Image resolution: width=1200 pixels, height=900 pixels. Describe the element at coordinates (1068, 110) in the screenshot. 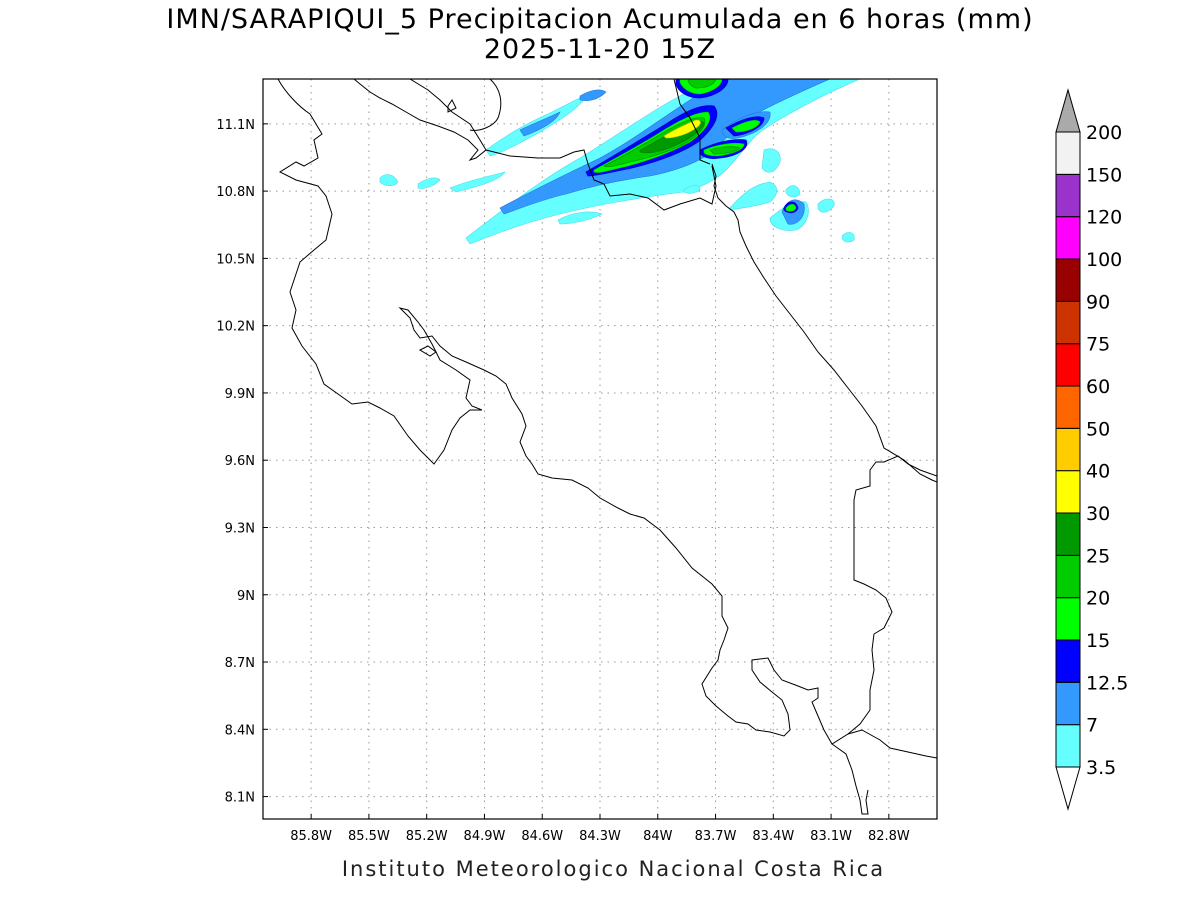

I see `colorbar-upper-arrow` at that location.